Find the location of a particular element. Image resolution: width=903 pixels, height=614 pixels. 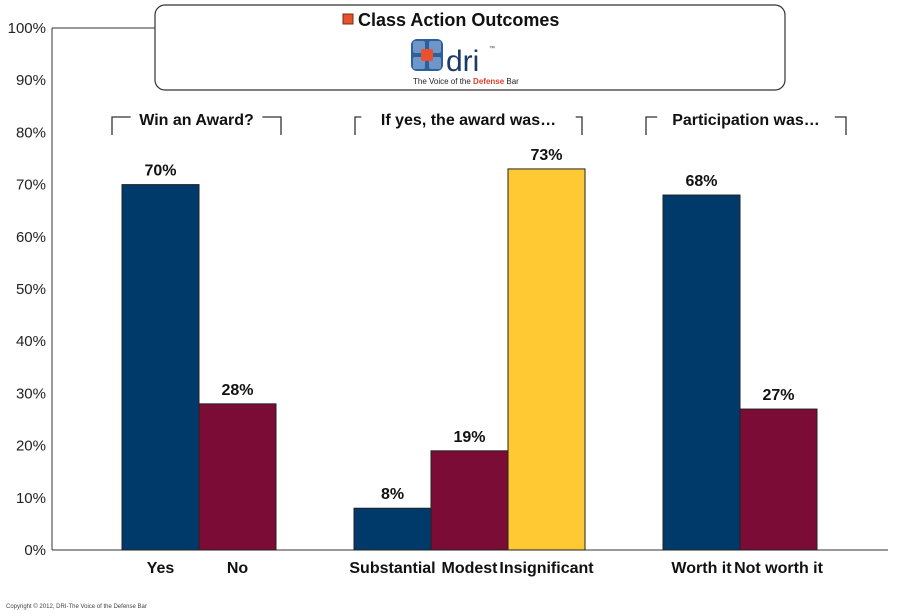

y-tick-label: 20% is located at coordinates (31, 446).